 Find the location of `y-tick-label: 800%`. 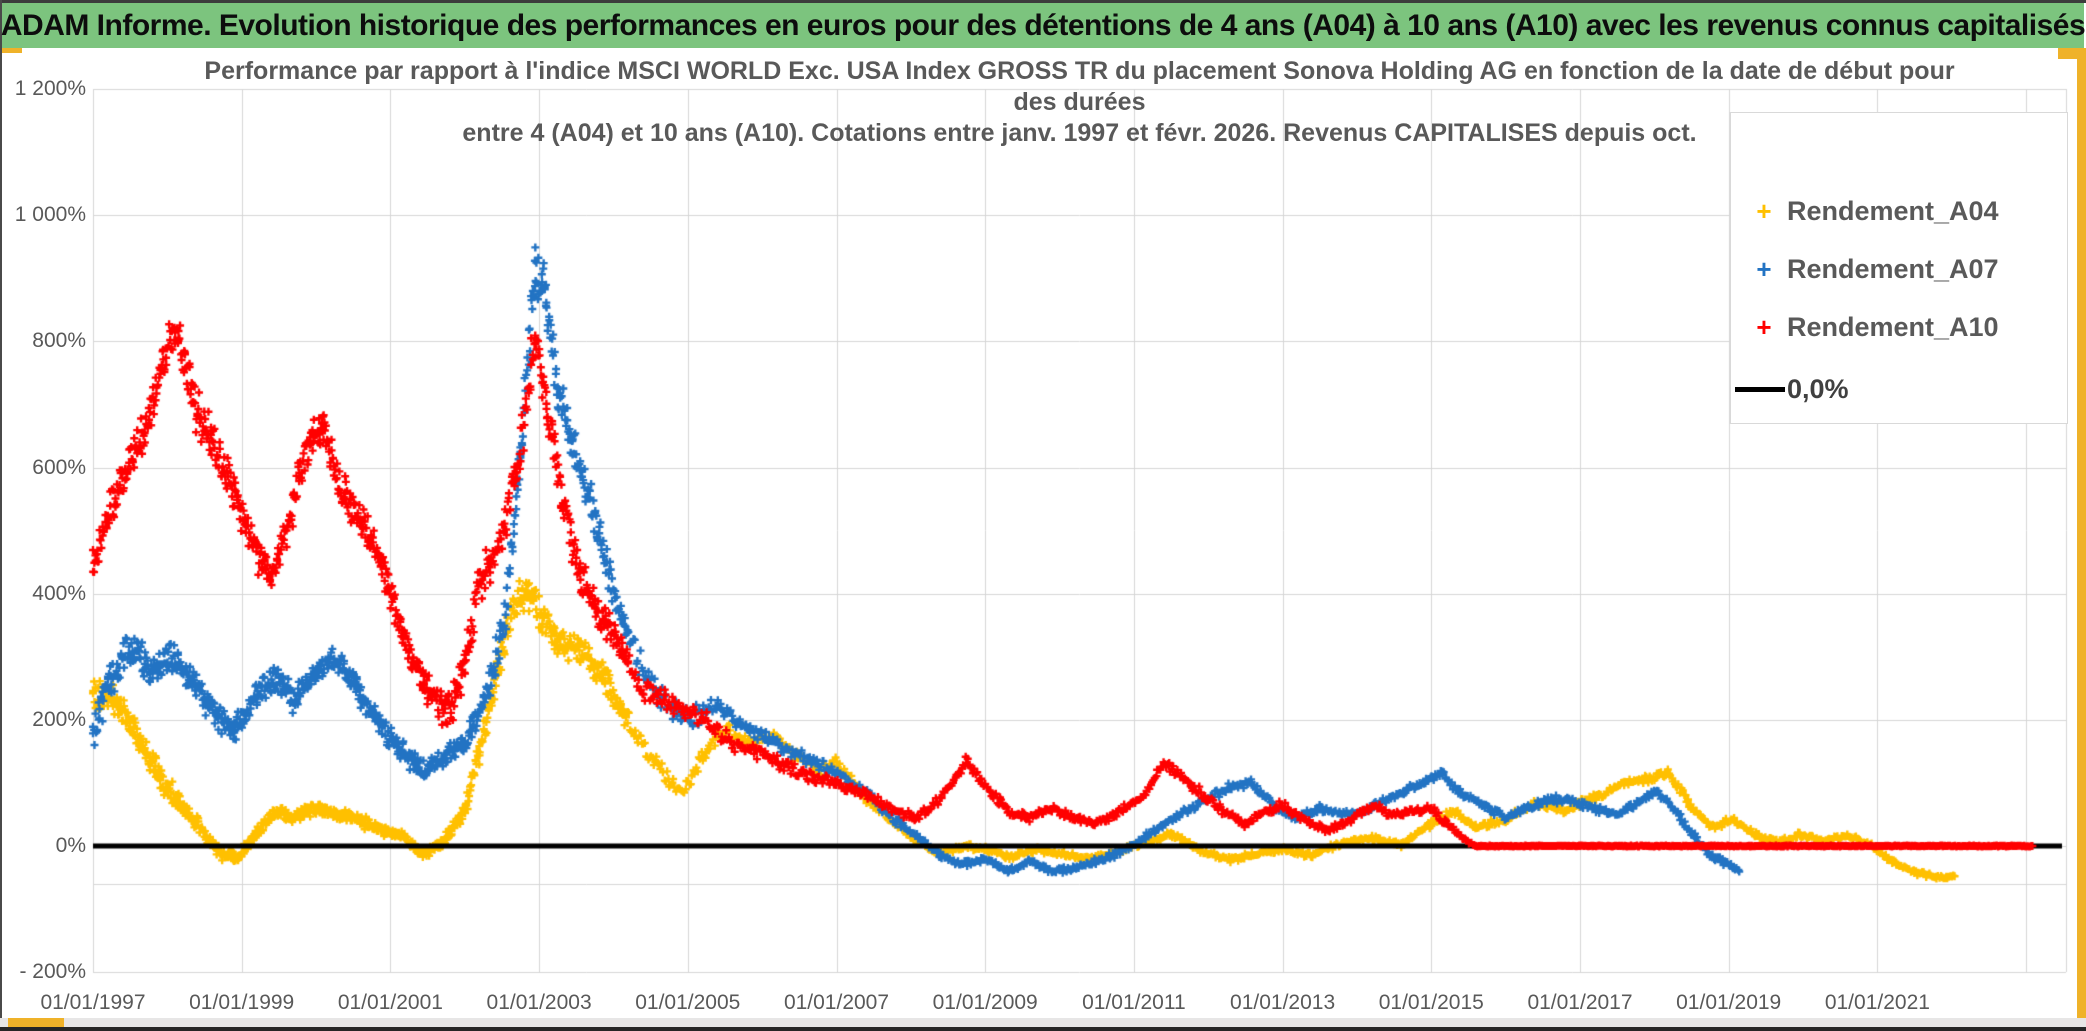

y-tick-label: 800% is located at coordinates (59, 341).